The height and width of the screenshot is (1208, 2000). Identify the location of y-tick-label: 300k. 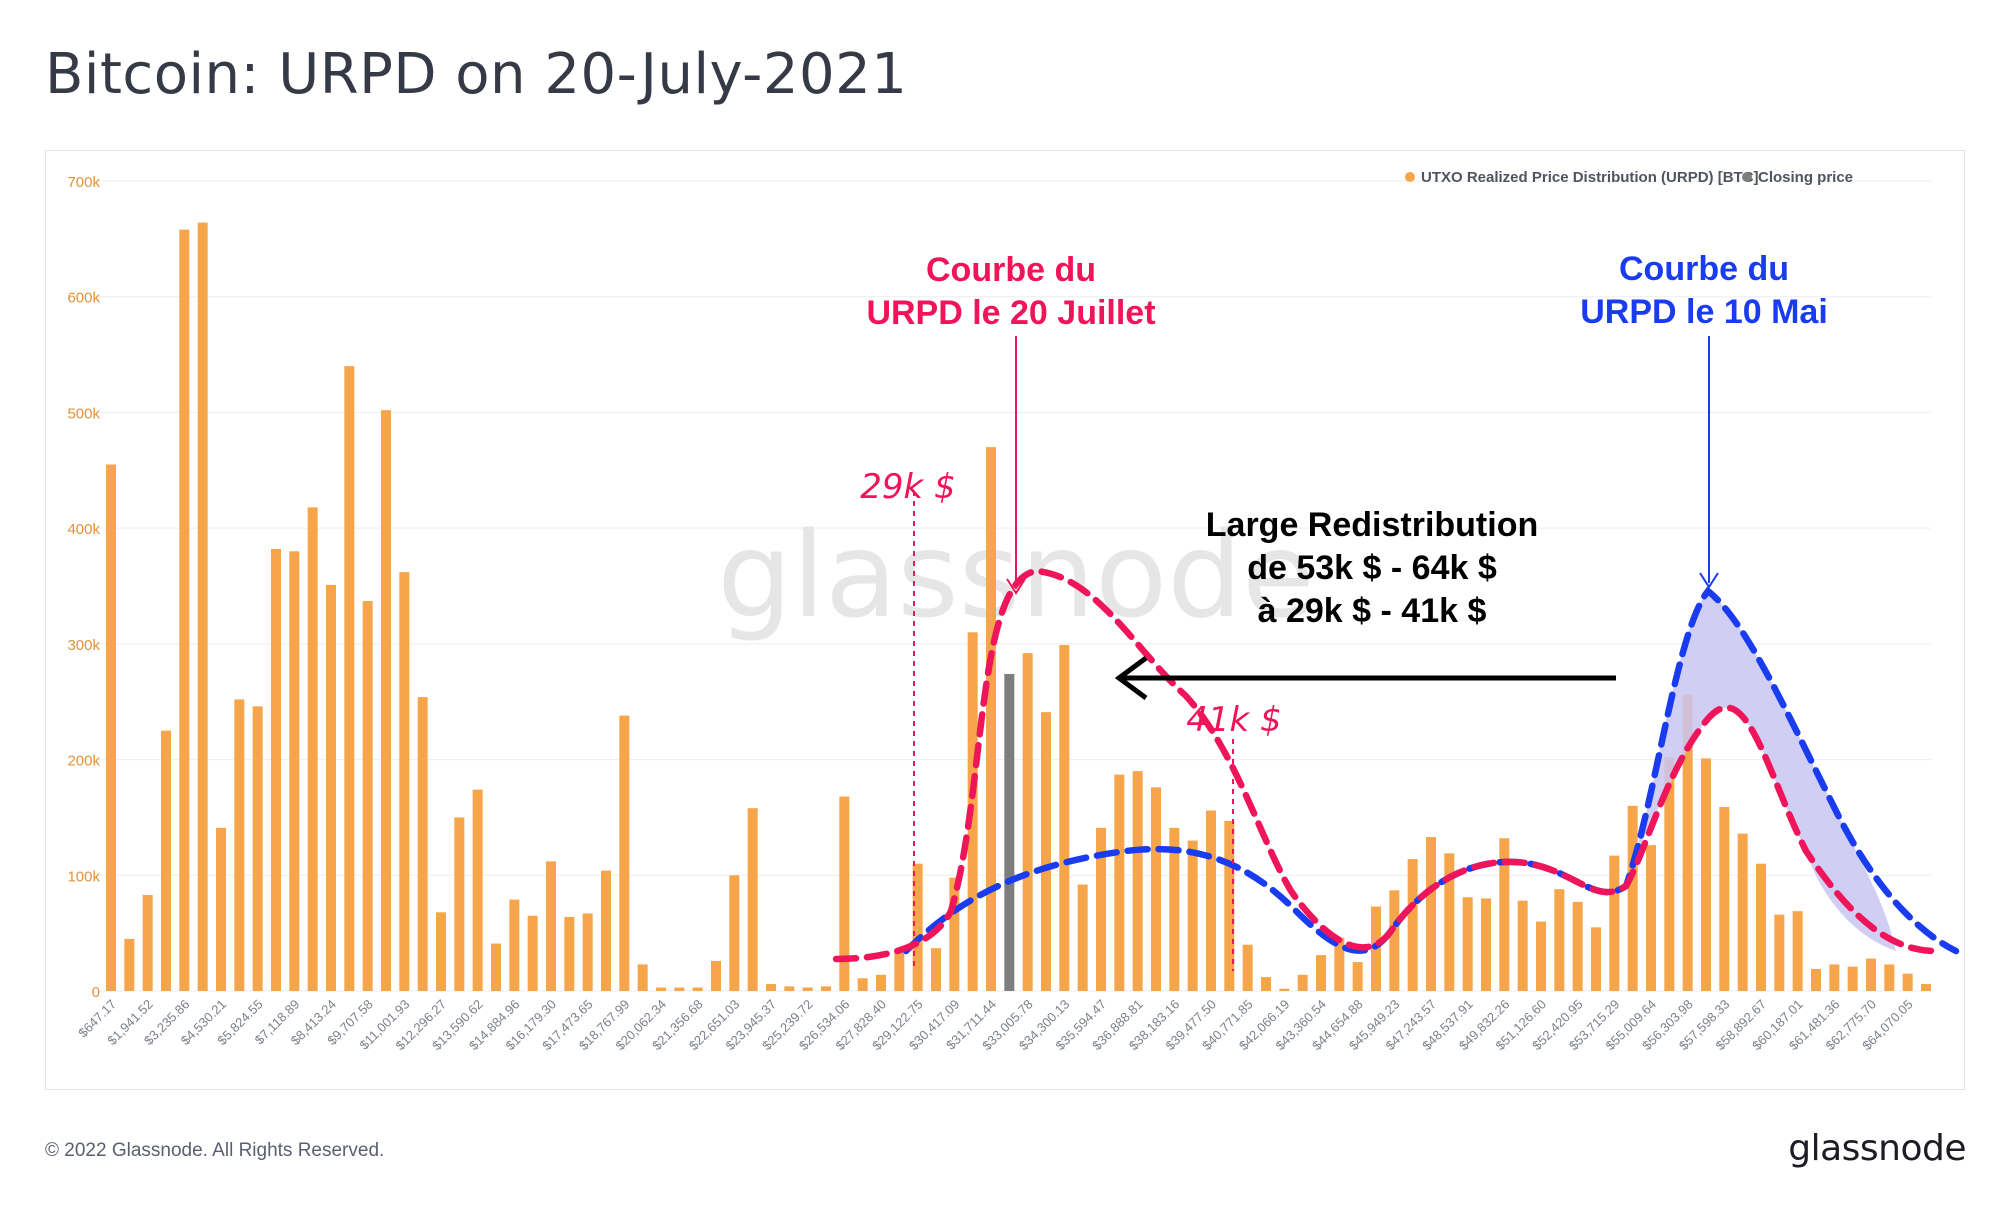
(83, 645).